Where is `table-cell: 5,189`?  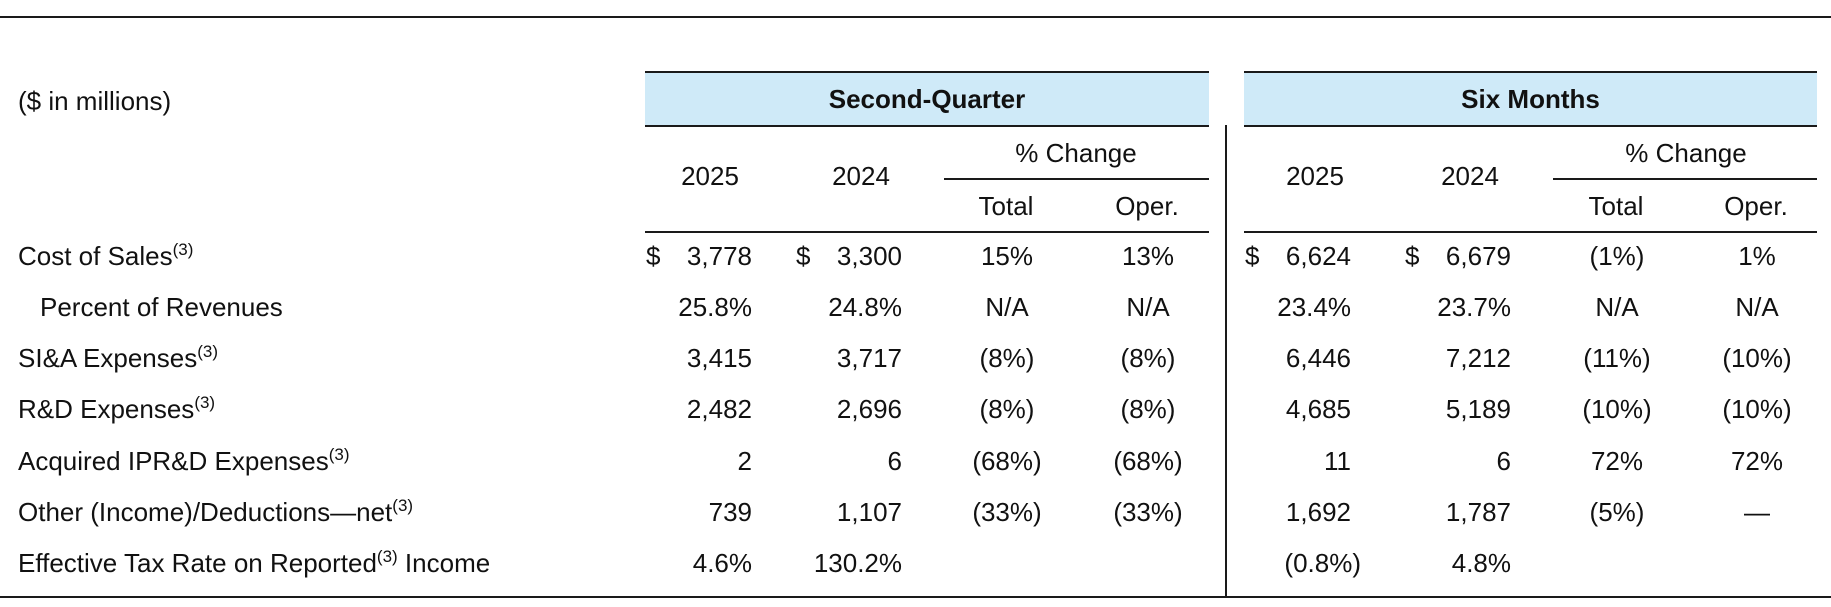
table-cell: 5,189 is located at coordinates (1478, 409).